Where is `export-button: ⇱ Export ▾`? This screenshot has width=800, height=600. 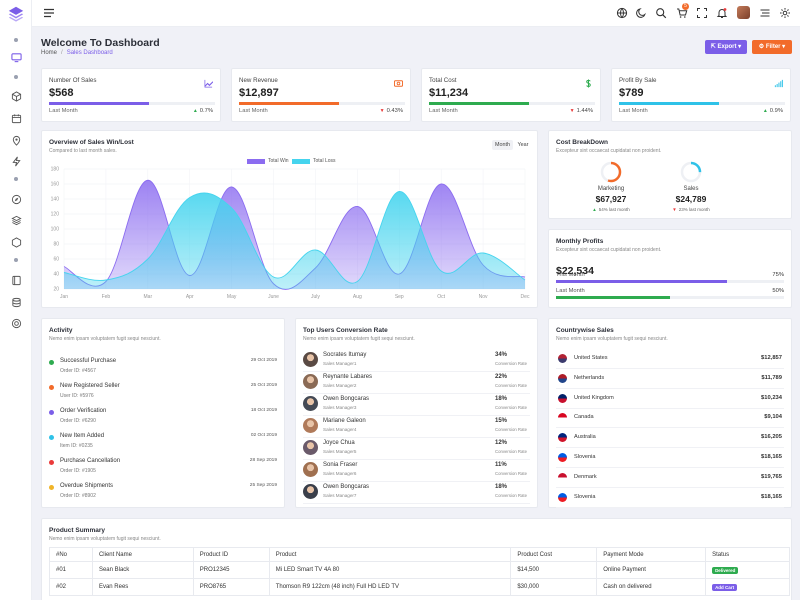 export-button: ⇱ Export ▾ is located at coordinates (726, 47).